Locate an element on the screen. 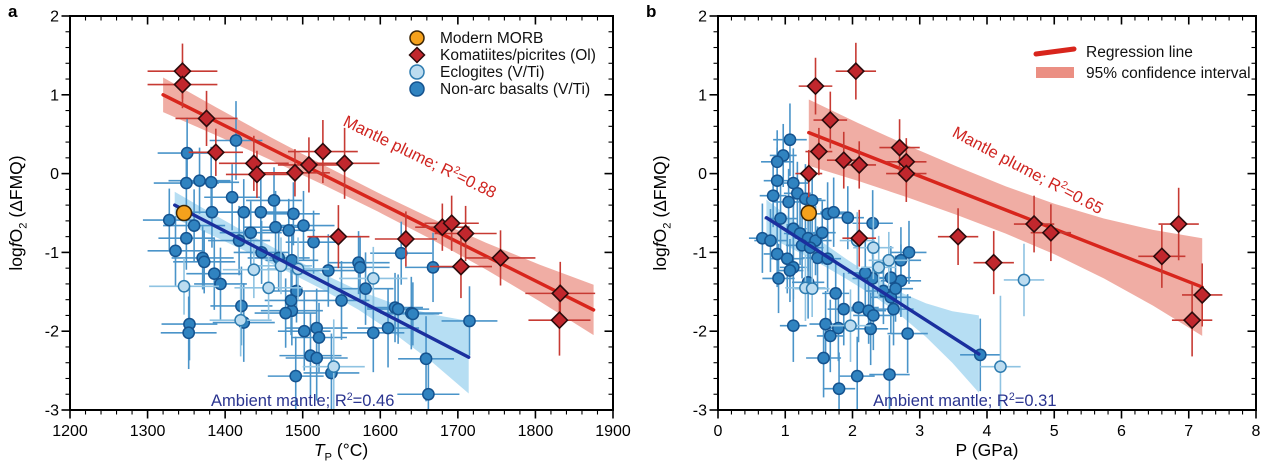  y-axis-title-a: logfO2 (ΔFMQ) is located at coordinates (18, 212).